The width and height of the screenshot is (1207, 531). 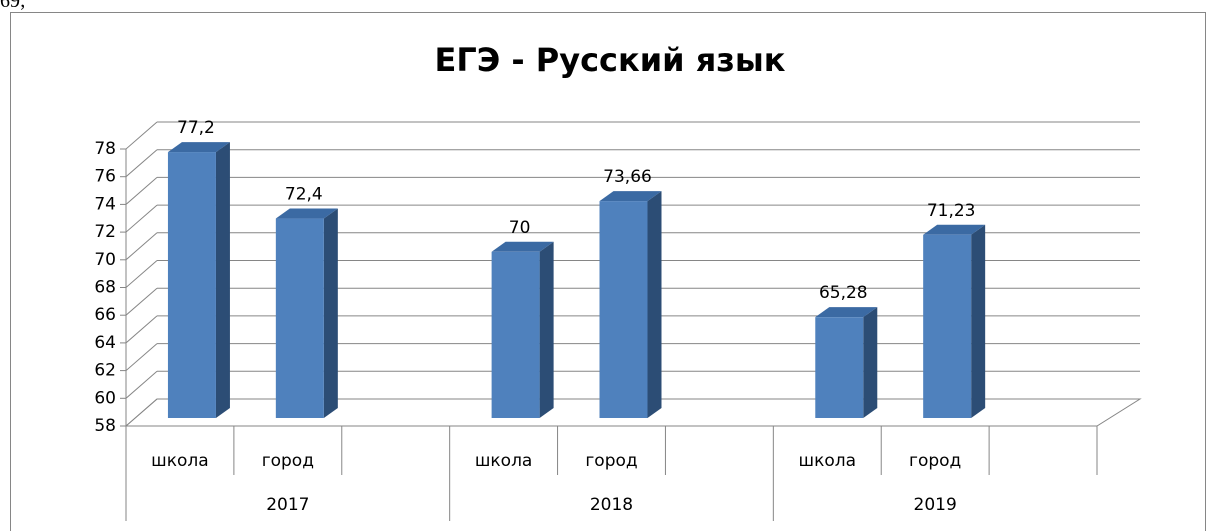 I want to click on y-tick-label: 64, so click(x=105, y=343).